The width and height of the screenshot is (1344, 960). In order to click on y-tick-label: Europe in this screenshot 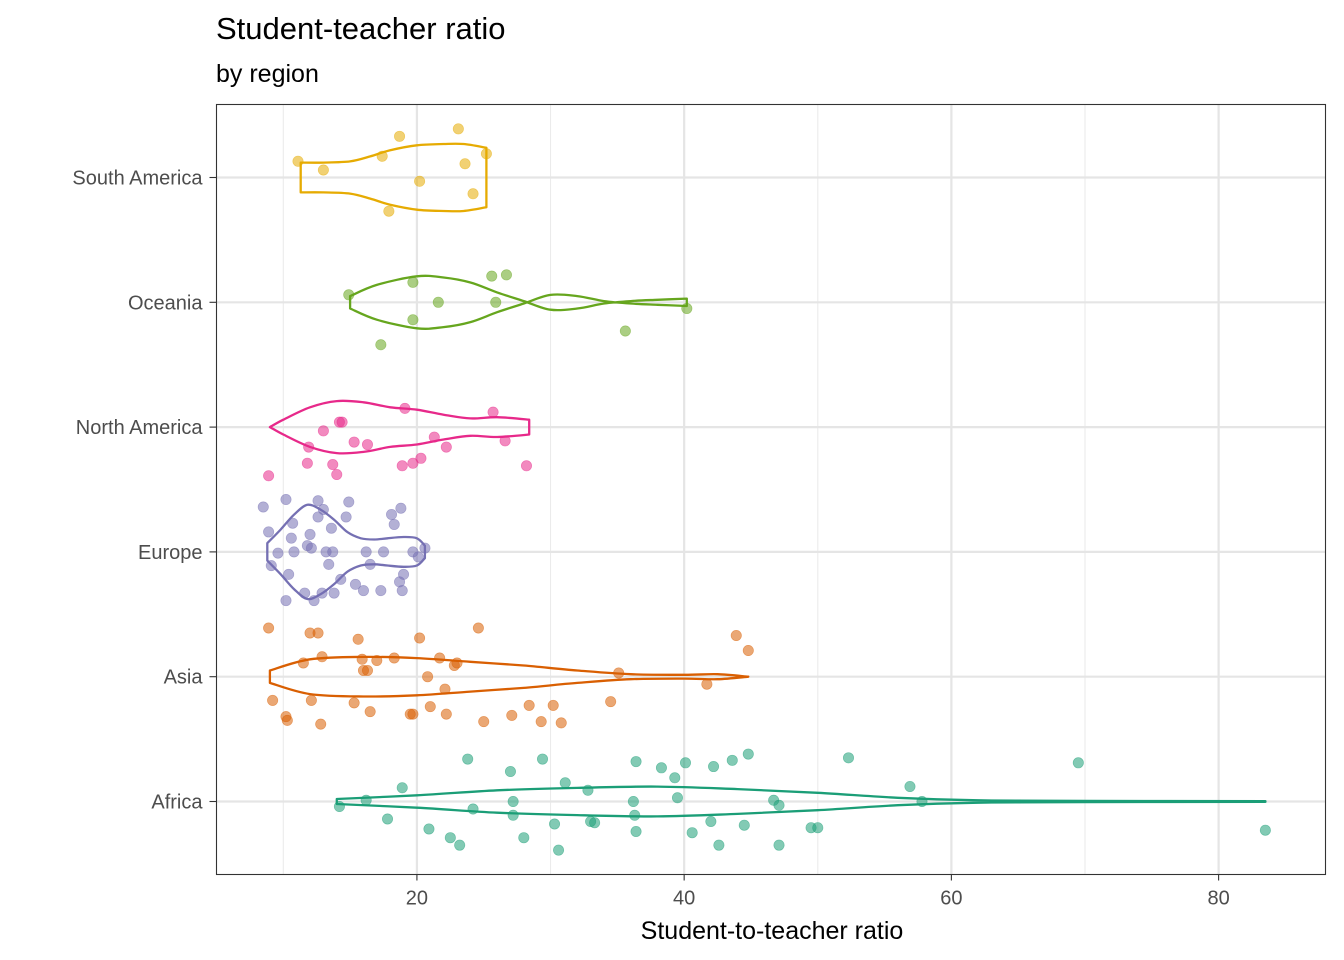, I will do `click(170, 553)`.